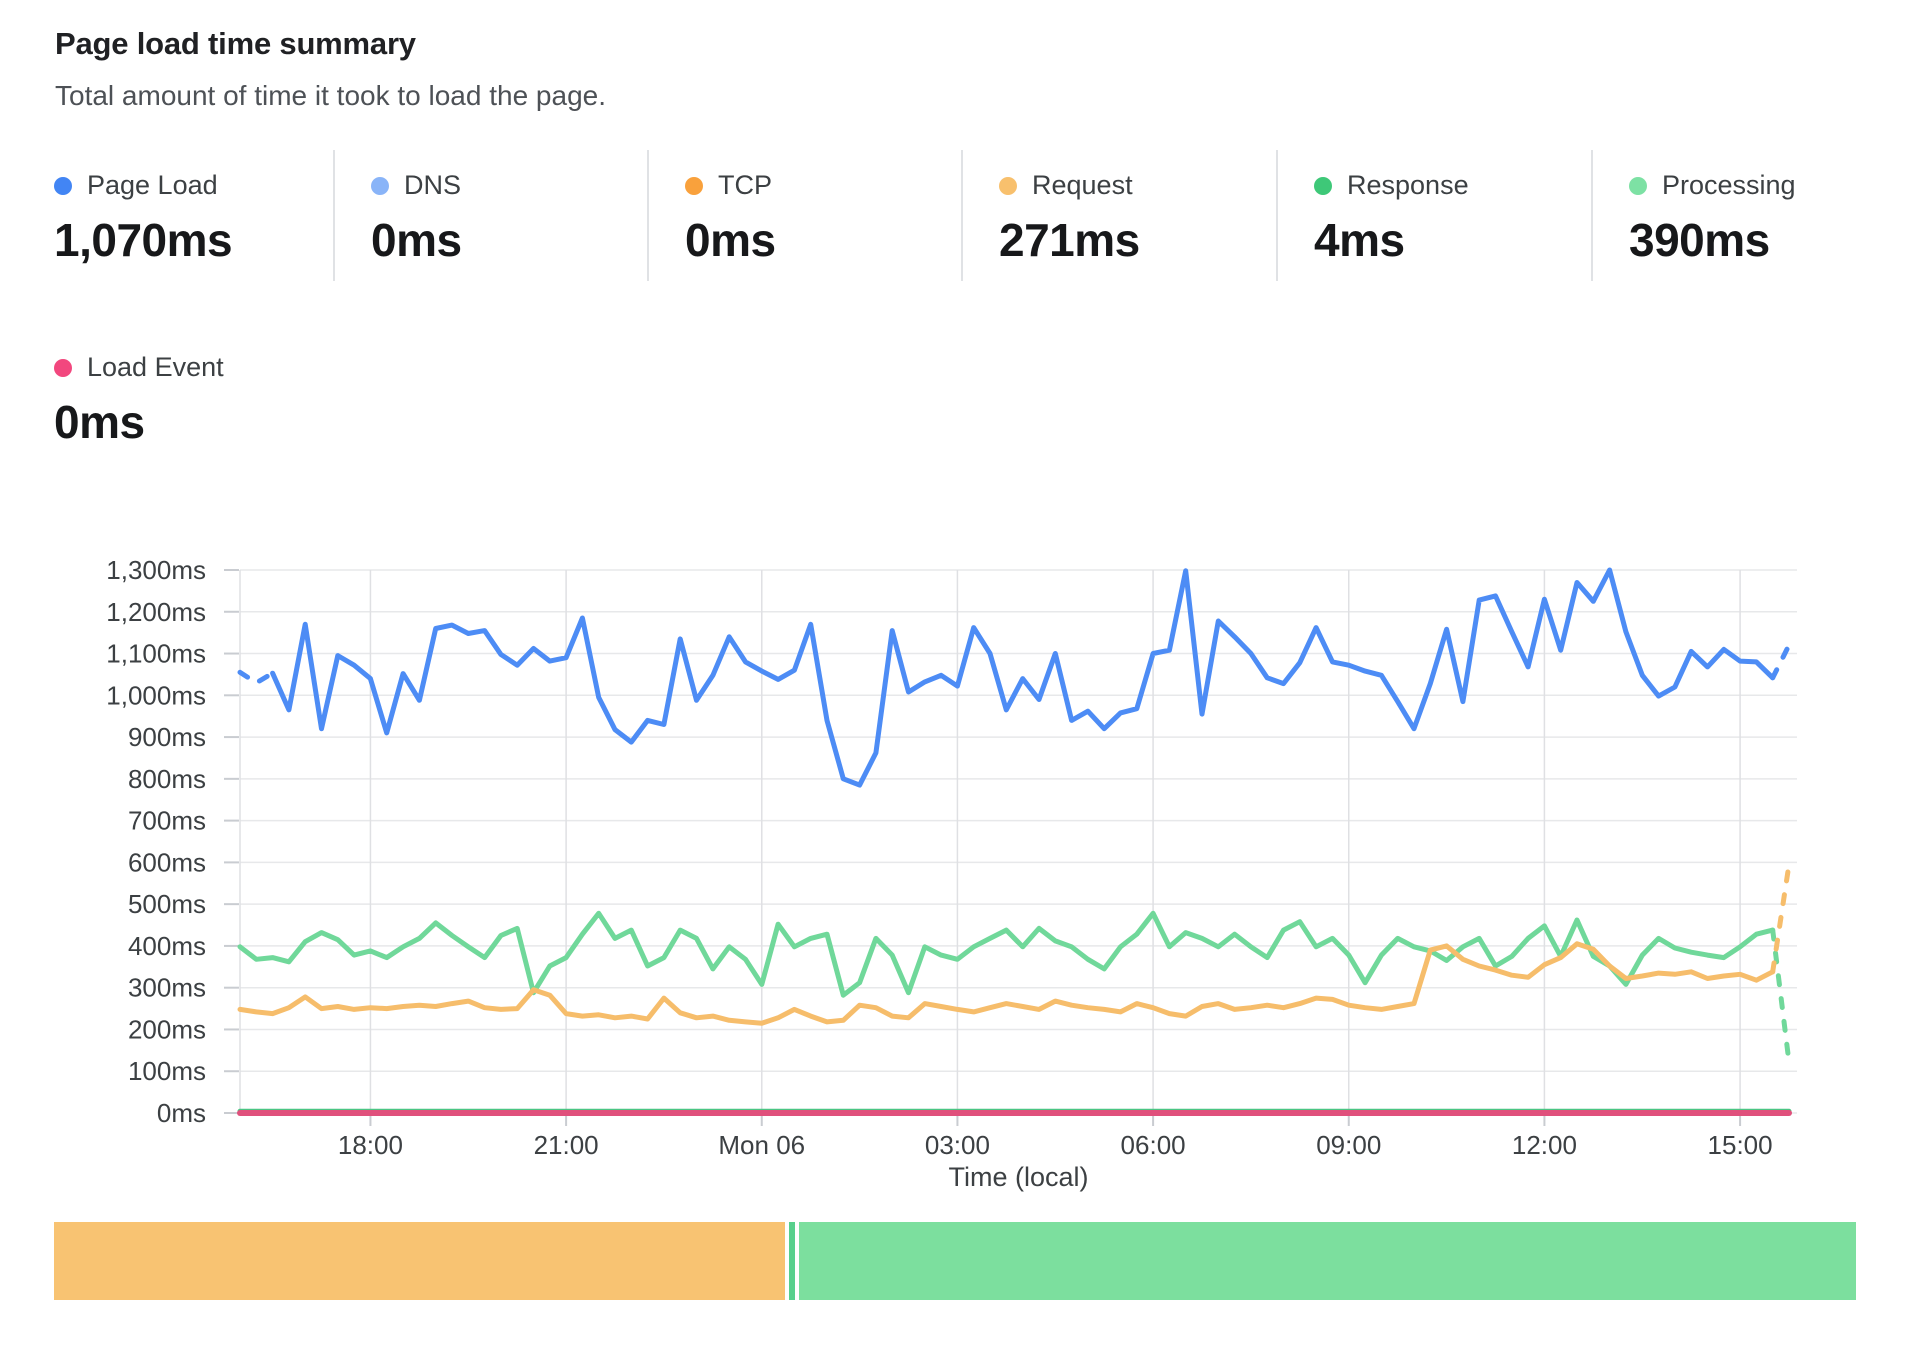 This screenshot has height=1352, width=1910. What do you see at coordinates (1638, 185) in the screenshot?
I see `processing-legend-dot-icon` at bounding box center [1638, 185].